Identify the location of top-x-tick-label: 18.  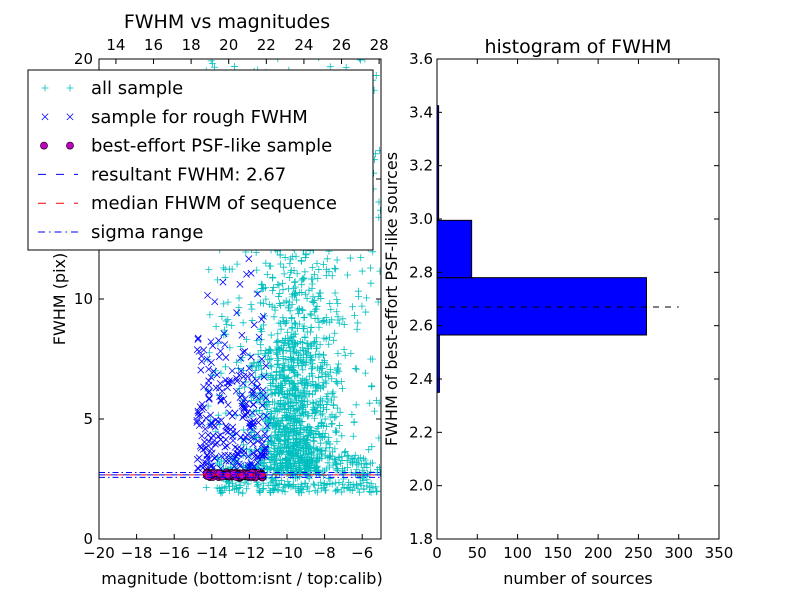
(191, 45).